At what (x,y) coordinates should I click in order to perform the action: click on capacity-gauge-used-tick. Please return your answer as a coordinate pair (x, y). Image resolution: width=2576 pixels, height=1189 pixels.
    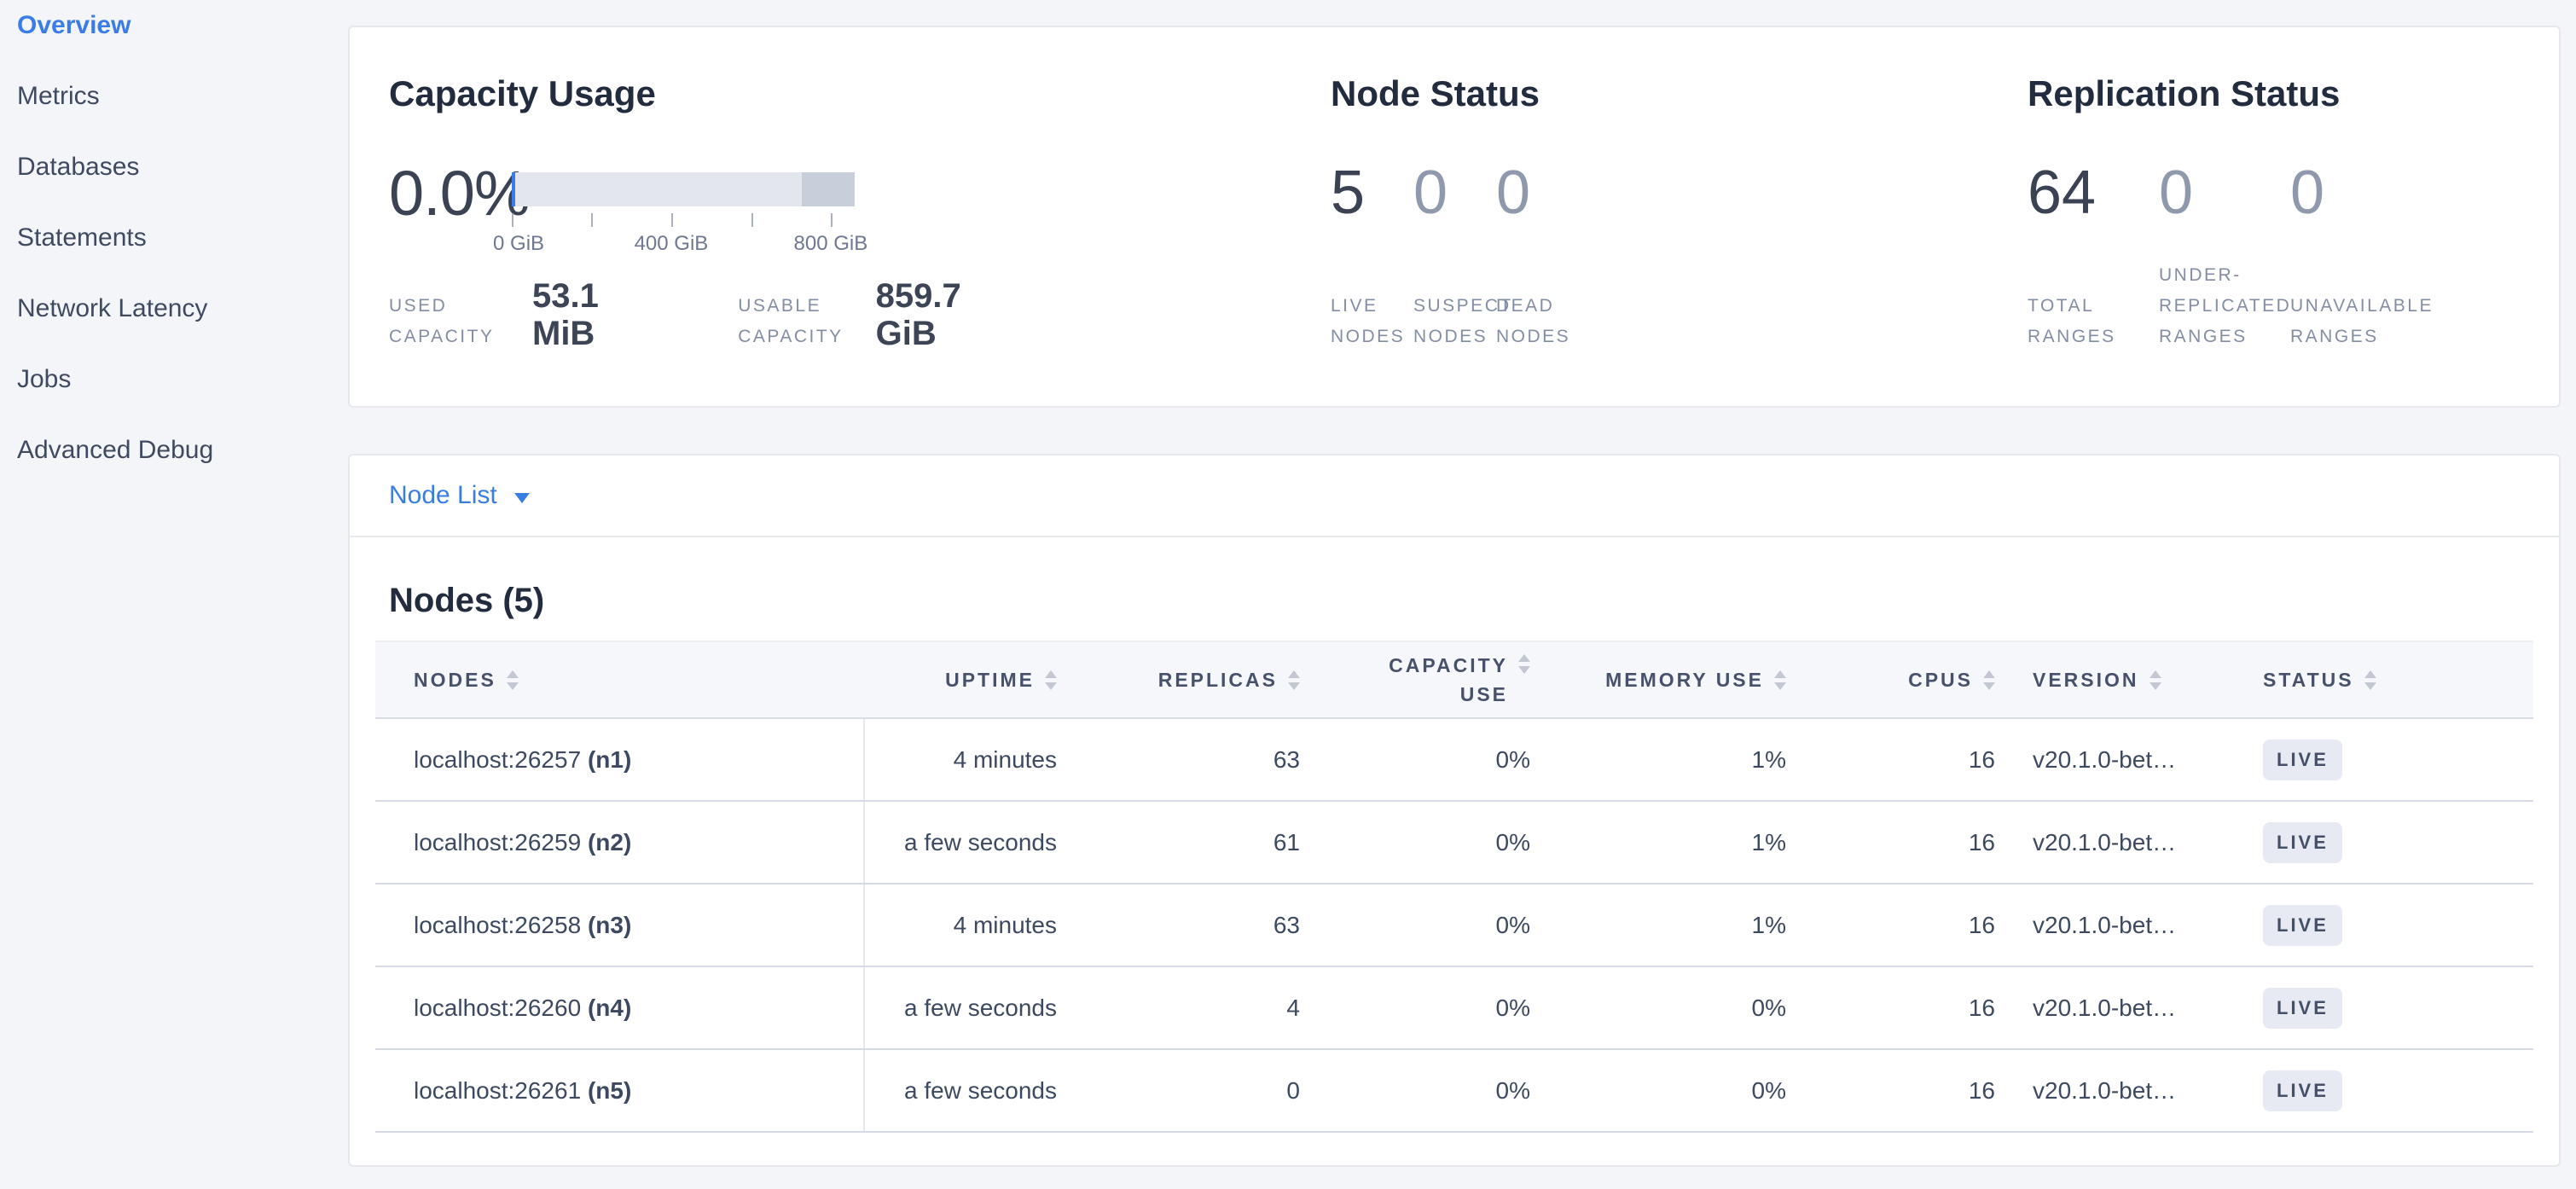
    Looking at the image, I should click on (513, 189).